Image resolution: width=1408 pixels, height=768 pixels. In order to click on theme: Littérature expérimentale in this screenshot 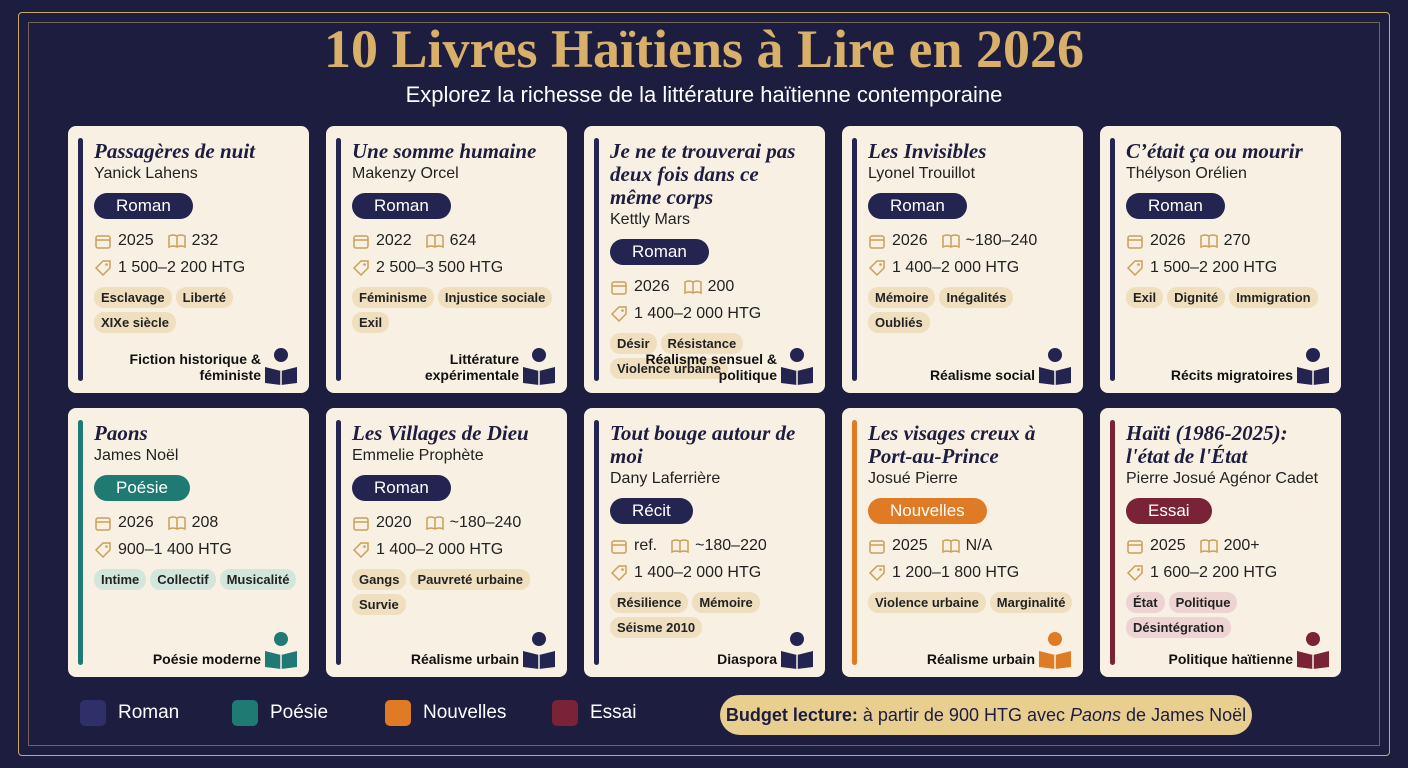, I will do `click(471, 367)`.